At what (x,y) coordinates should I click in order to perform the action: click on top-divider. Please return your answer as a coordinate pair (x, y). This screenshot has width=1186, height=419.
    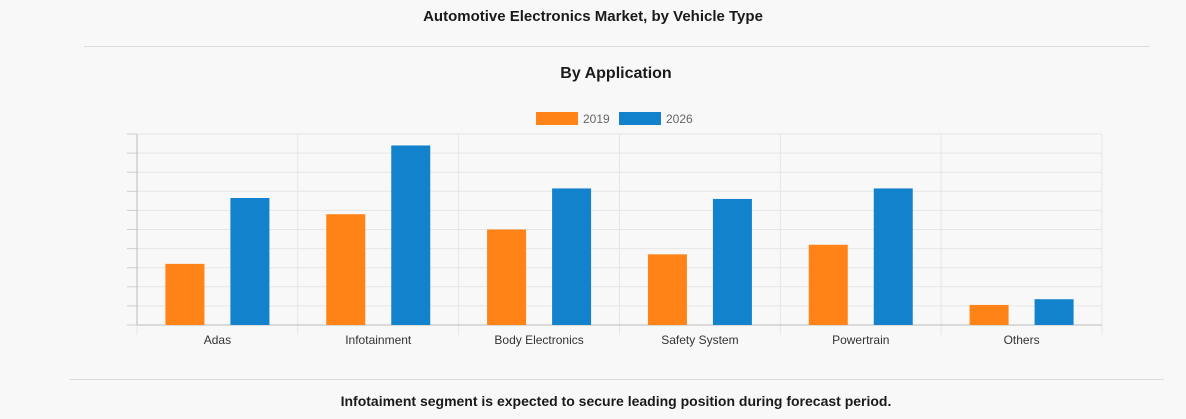
    Looking at the image, I should click on (617, 46).